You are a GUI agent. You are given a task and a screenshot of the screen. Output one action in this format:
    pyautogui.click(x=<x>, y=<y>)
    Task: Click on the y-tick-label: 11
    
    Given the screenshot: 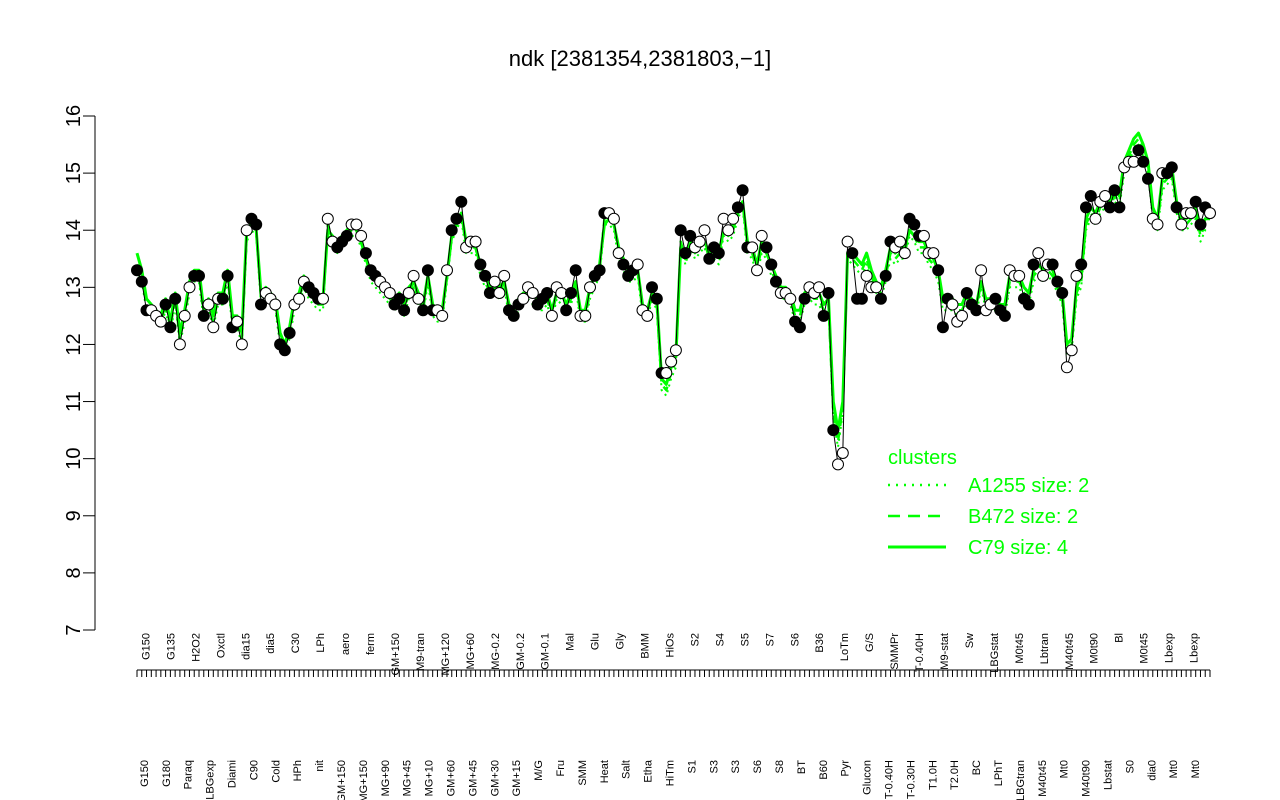 What is the action you would take?
    pyautogui.click(x=74, y=401)
    